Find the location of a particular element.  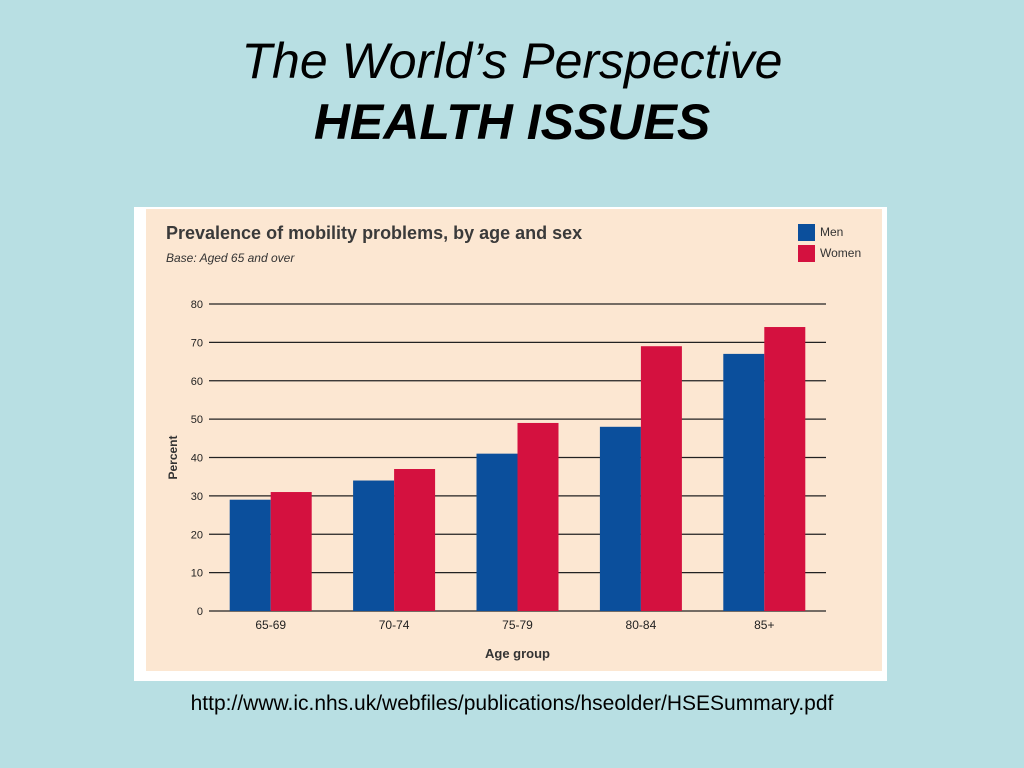

chart-subtitle: Base: Aged 65 and over is located at coordinates (230, 258).